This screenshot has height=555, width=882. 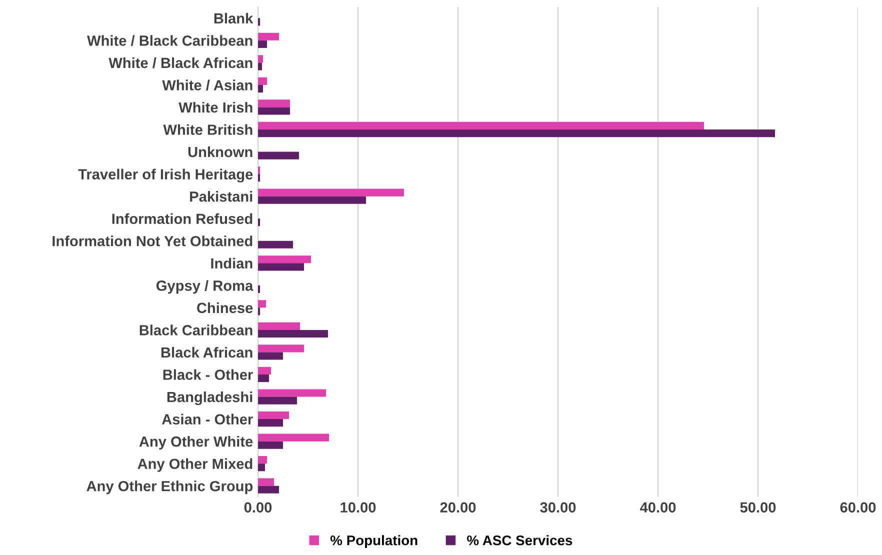 What do you see at coordinates (195, 465) in the screenshot?
I see `y-tick-label: Any Other Mixed` at bounding box center [195, 465].